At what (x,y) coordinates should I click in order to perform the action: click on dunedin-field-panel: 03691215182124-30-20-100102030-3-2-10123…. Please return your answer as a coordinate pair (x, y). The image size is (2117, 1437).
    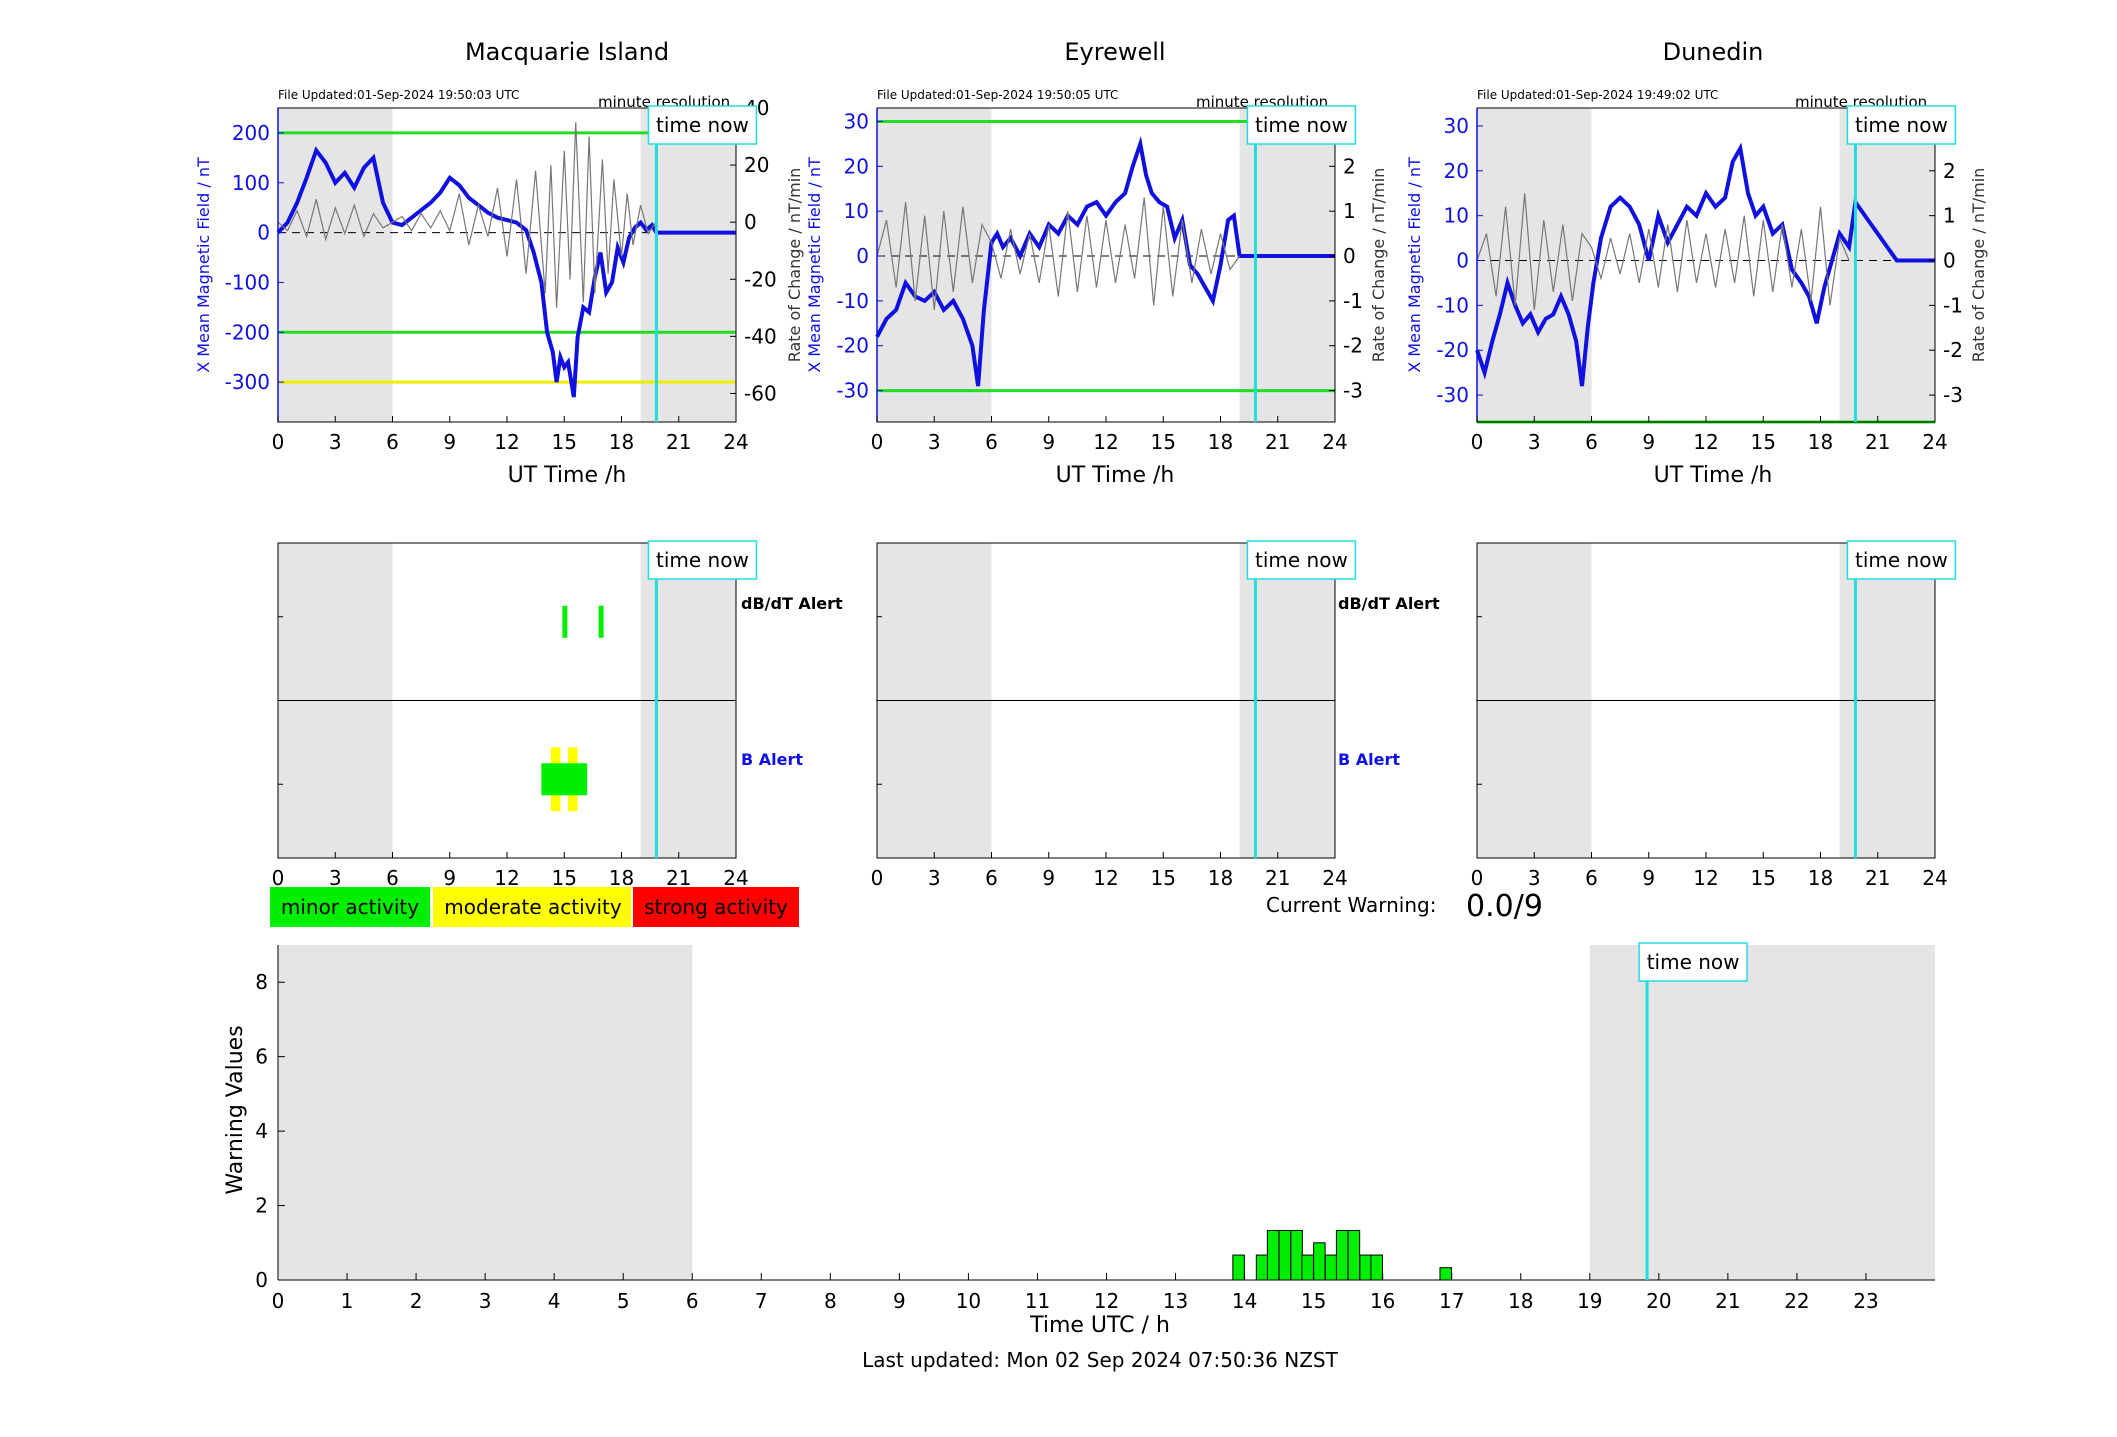
    Looking at the image, I should click on (1699, 279).